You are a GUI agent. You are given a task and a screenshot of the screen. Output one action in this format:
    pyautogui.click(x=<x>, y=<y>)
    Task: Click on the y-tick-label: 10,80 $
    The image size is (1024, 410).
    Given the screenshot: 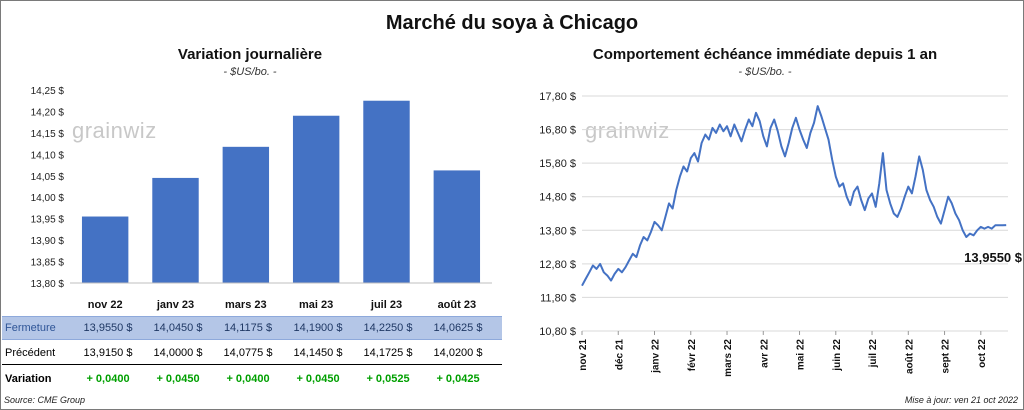 What is the action you would take?
    pyautogui.click(x=557, y=332)
    